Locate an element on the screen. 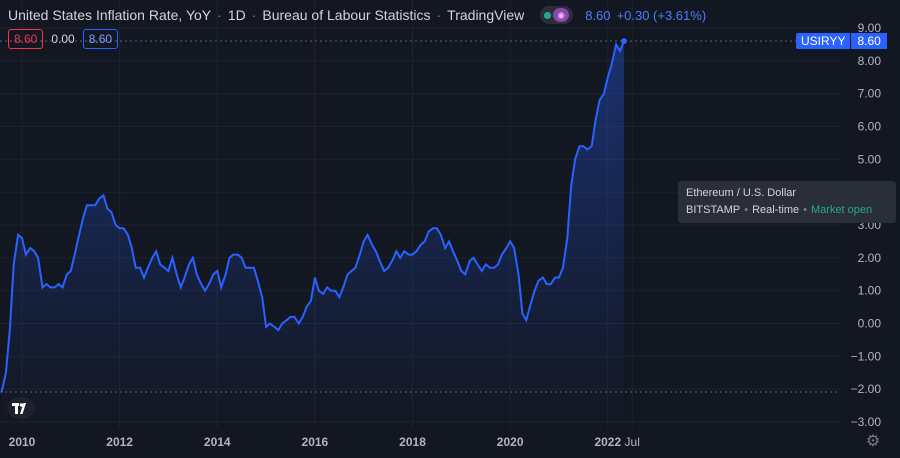 This screenshot has width=900, height=458. y-tick-label: 5.00 is located at coordinates (870, 159).